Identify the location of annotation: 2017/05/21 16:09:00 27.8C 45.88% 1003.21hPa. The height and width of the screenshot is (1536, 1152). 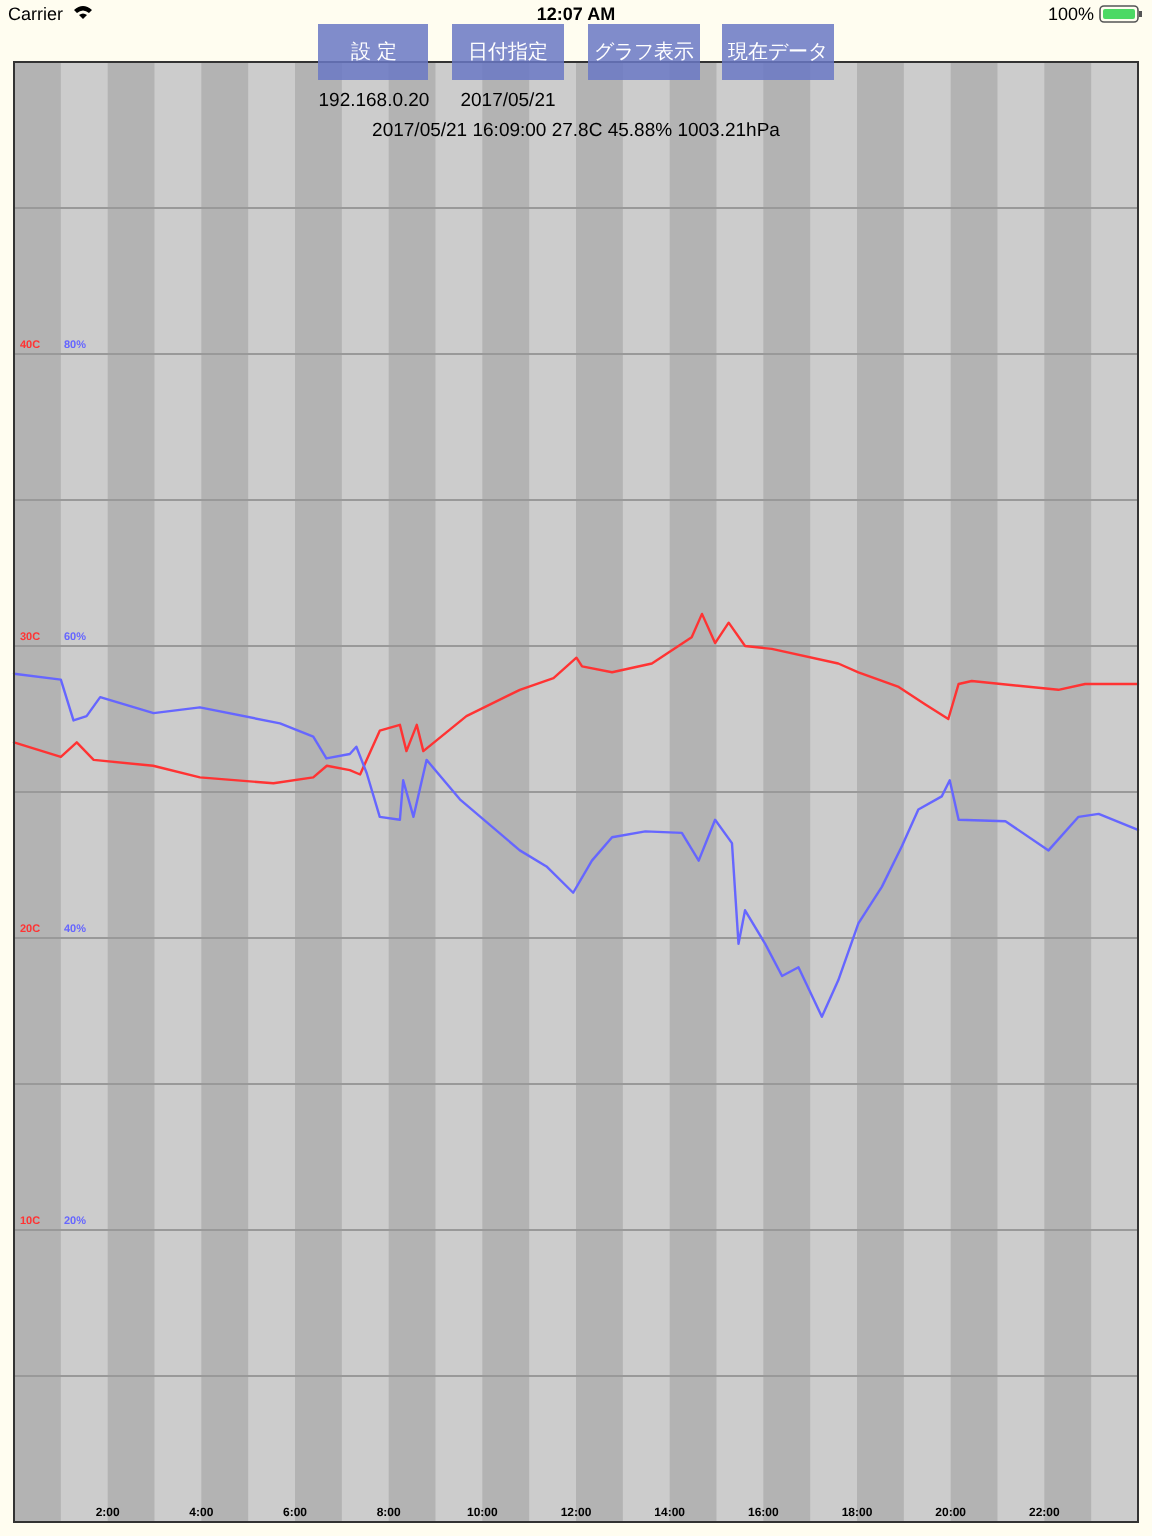
(577, 131).